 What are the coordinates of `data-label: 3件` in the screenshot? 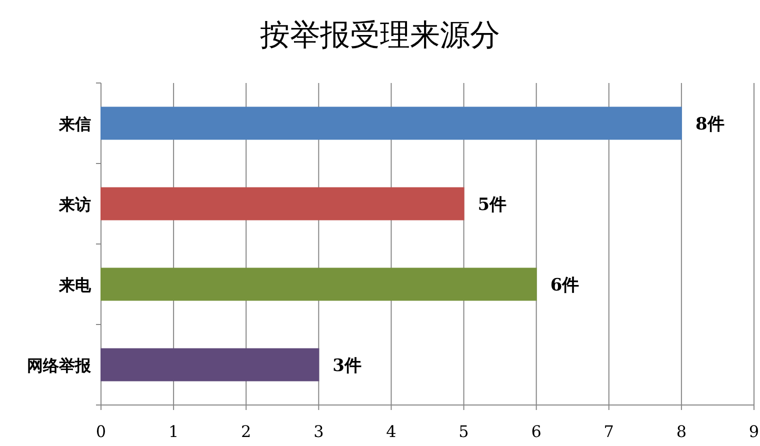 It's located at (347, 366).